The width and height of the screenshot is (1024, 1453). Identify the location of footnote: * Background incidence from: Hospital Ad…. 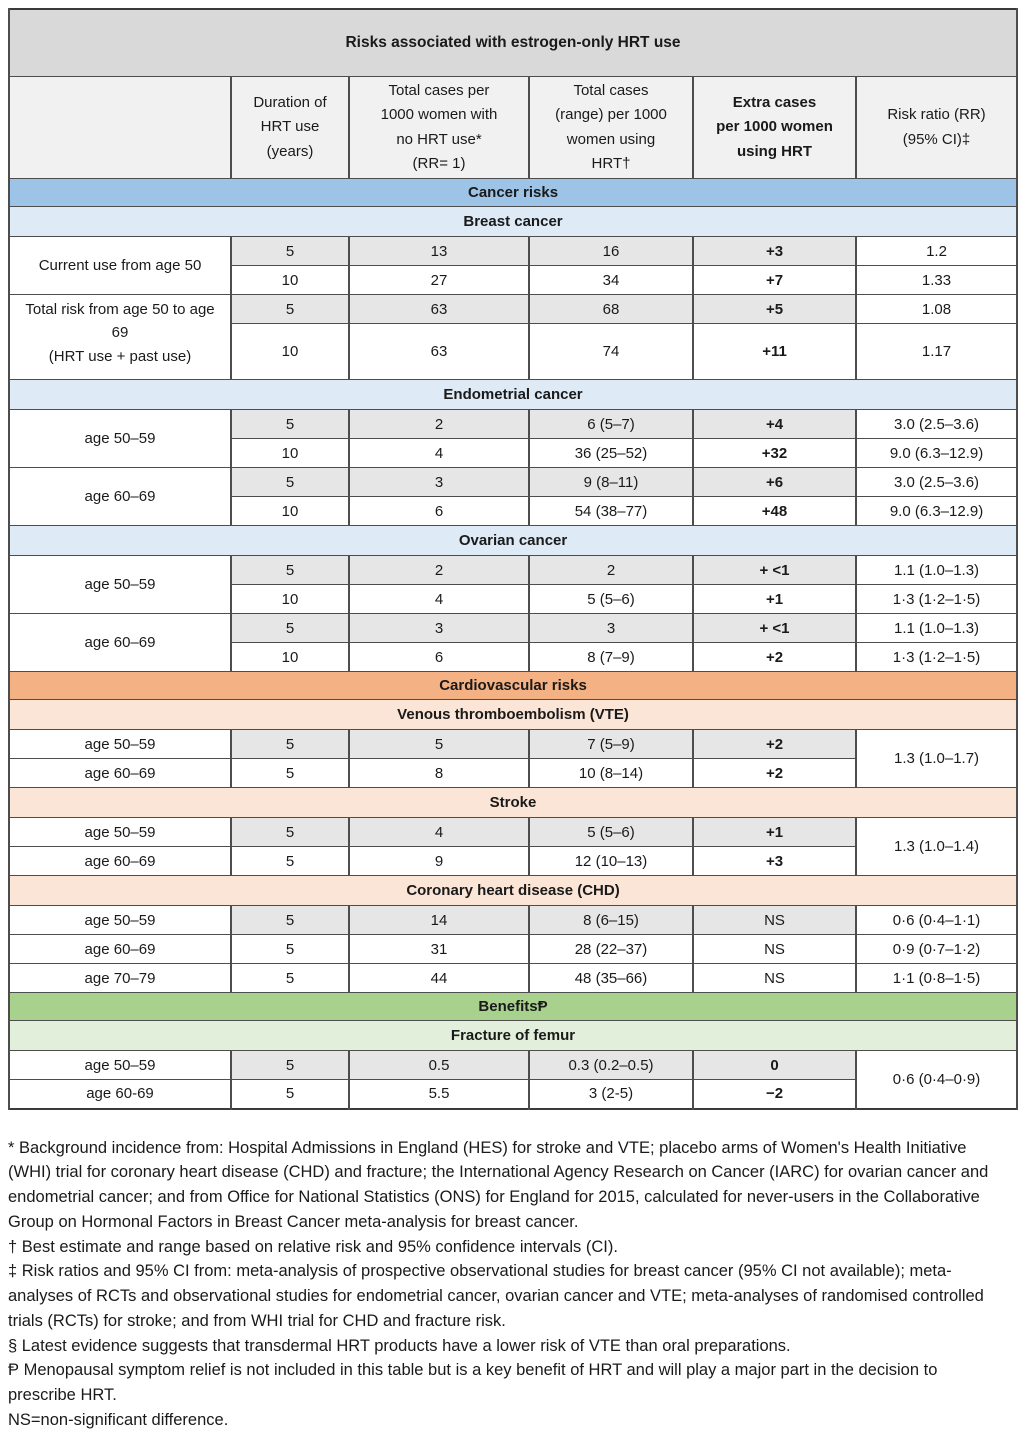
(498, 1184).